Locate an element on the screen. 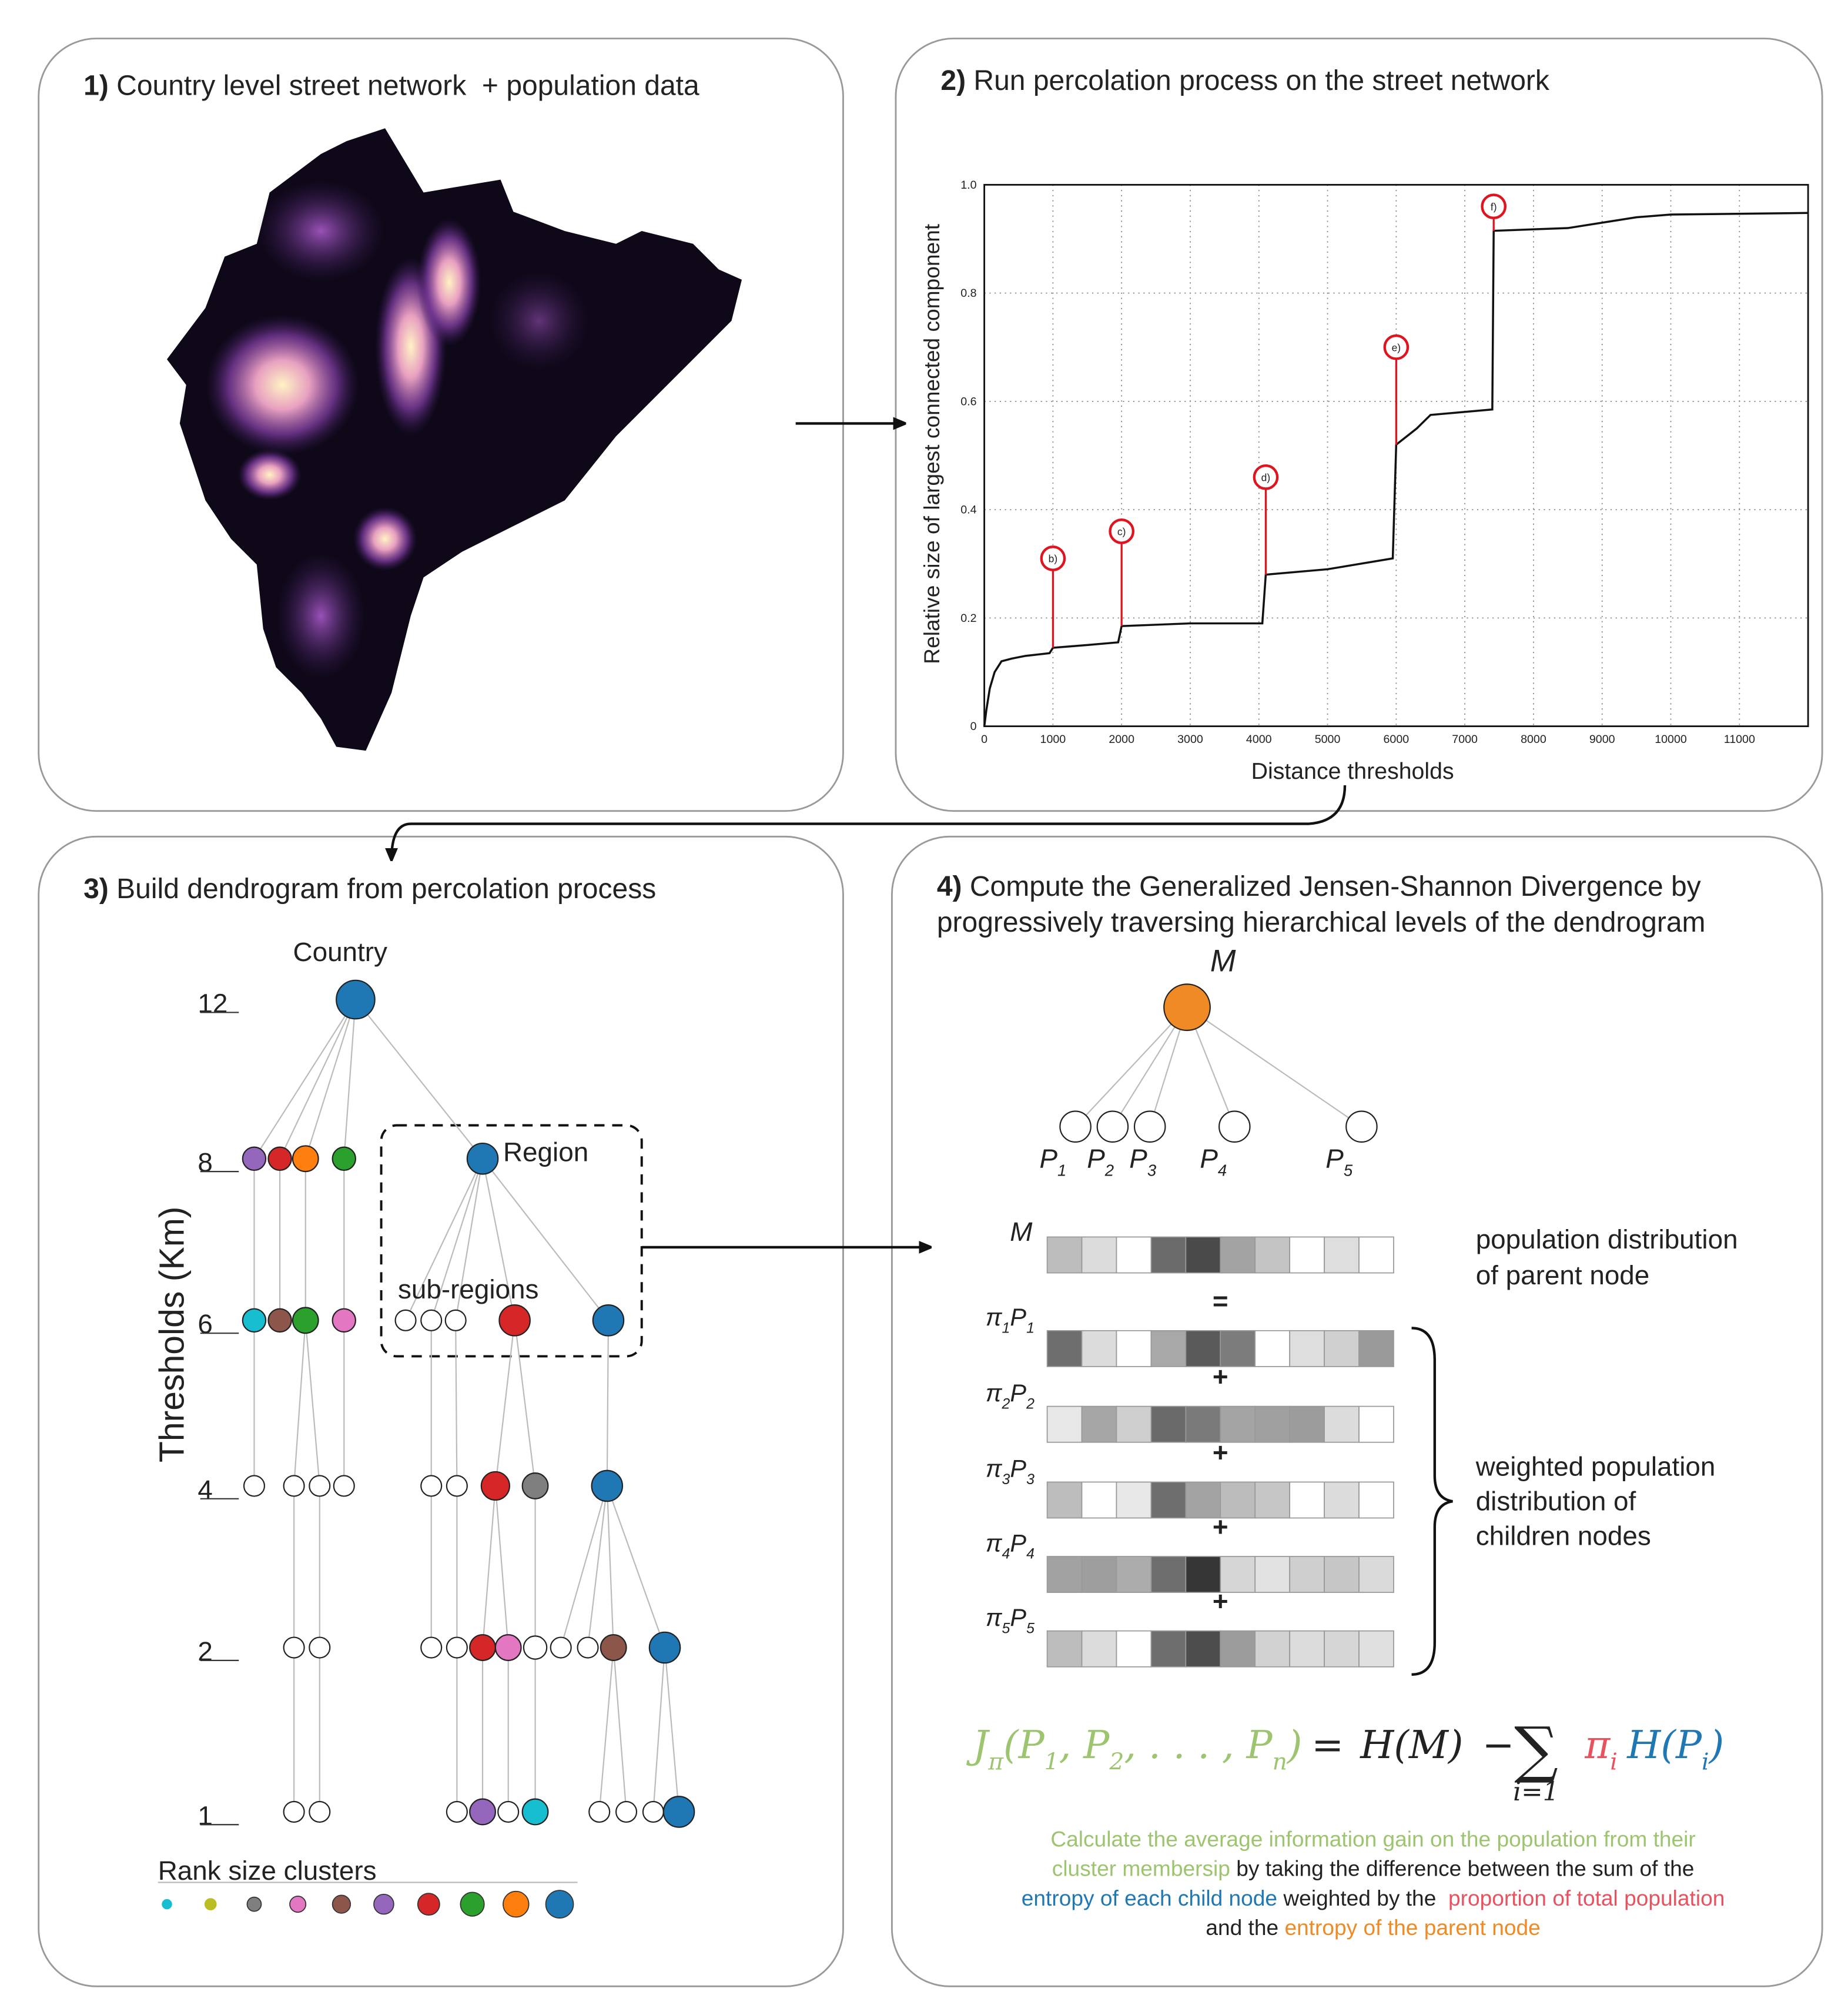 This screenshot has width=1848, height=2012. label: π2P2 is located at coordinates (1010, 1395).